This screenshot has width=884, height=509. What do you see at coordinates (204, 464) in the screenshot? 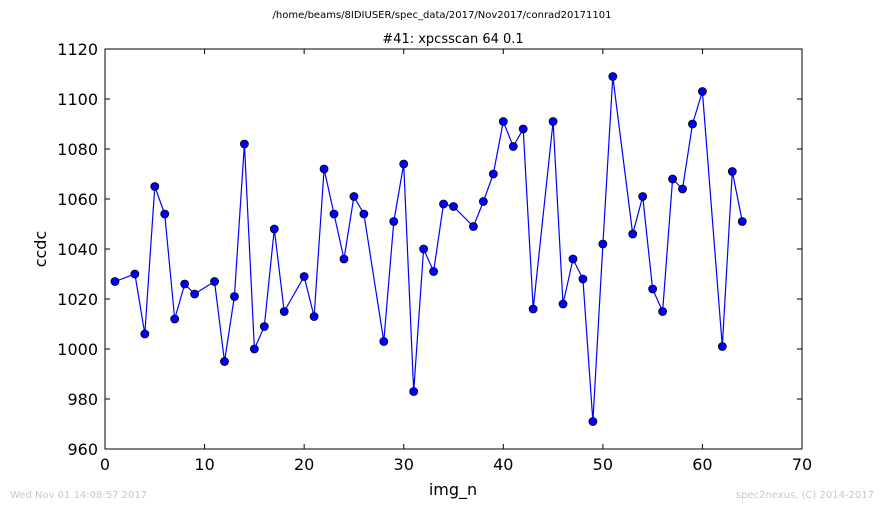
I see `x-tick-label: 10` at bounding box center [204, 464].